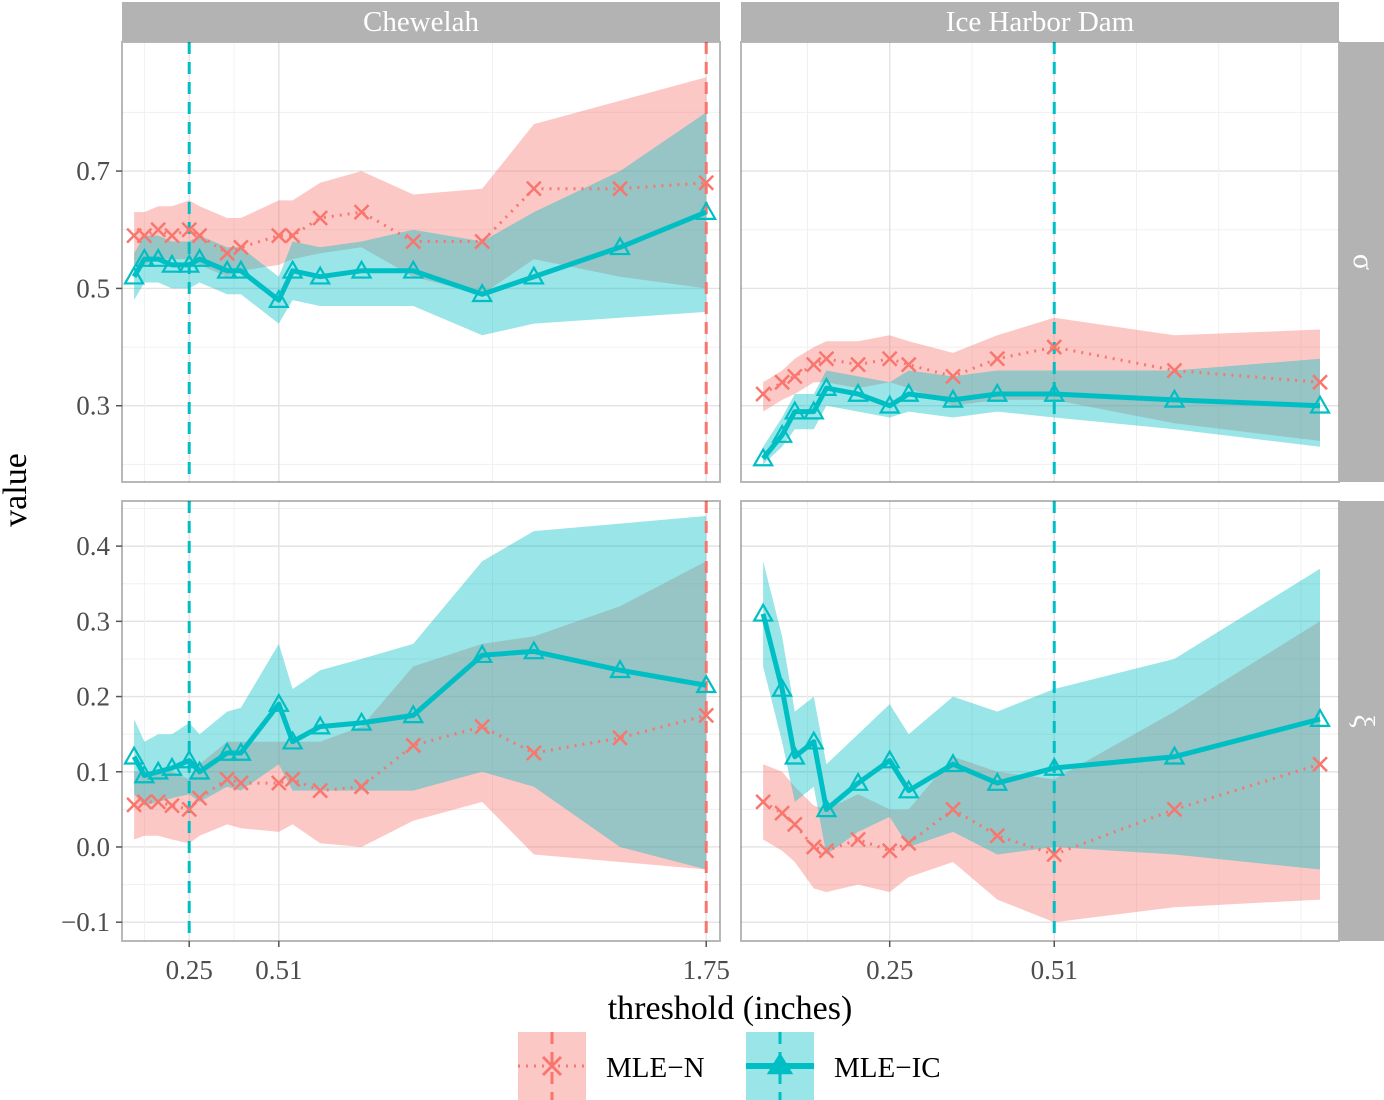  I want to click on series-line-mle-n, so click(420, 762).